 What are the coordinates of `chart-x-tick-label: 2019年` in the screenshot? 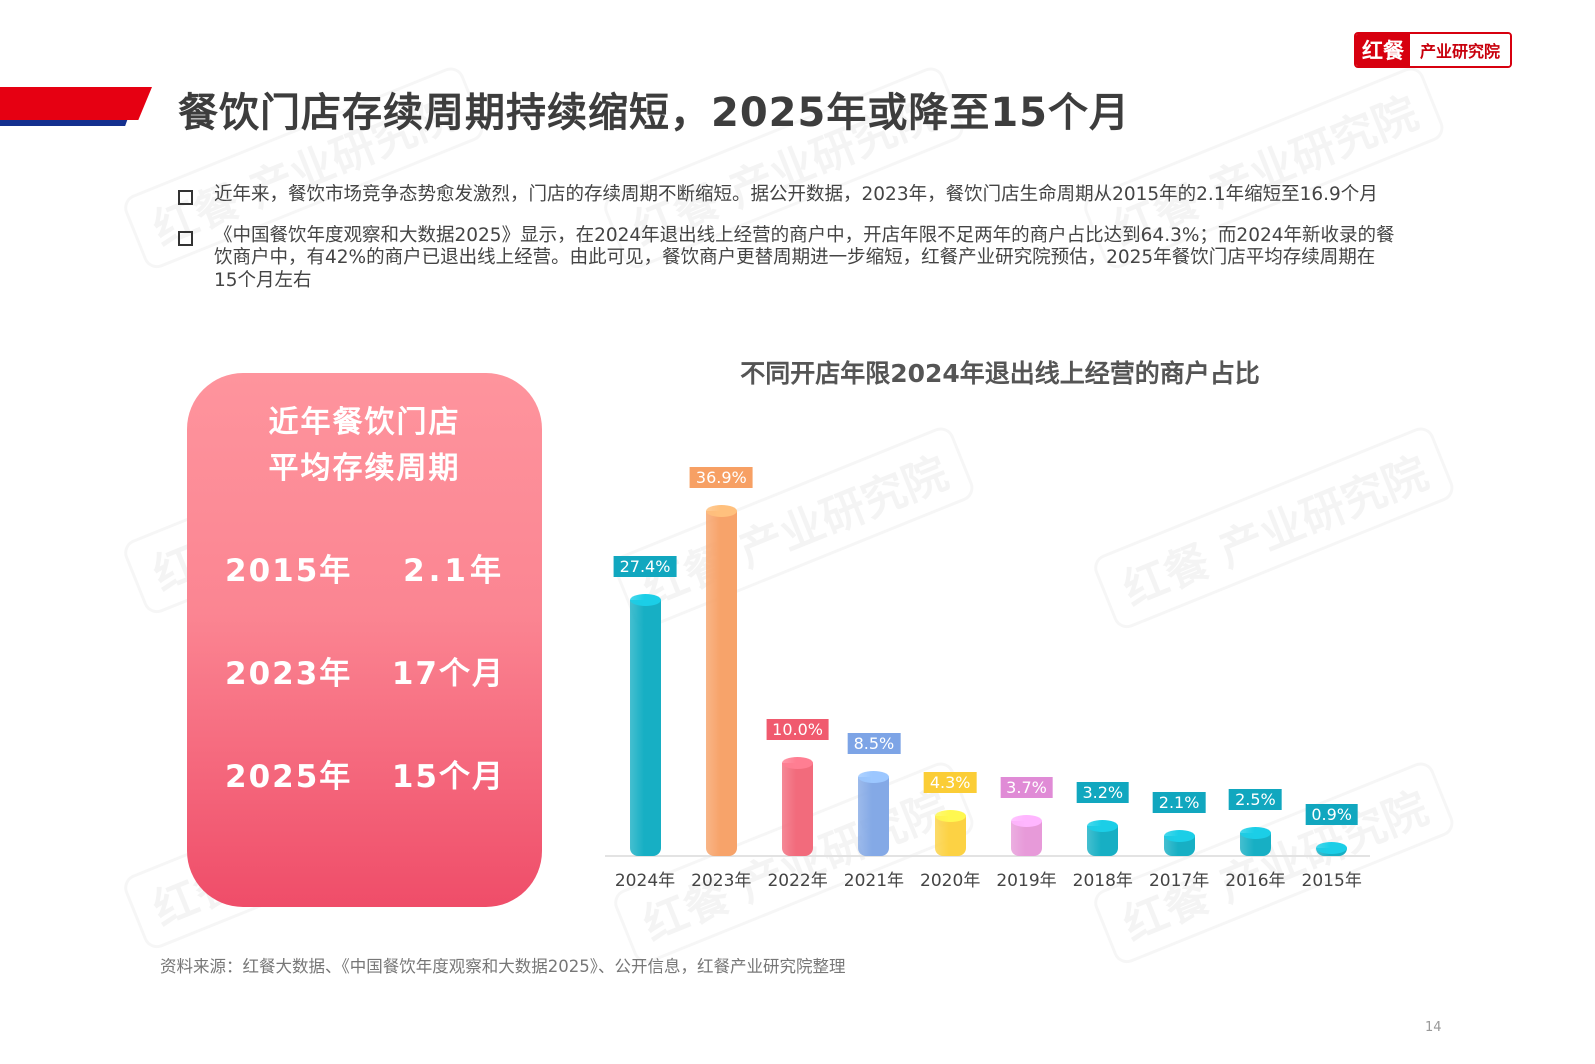 It's located at (1026, 881).